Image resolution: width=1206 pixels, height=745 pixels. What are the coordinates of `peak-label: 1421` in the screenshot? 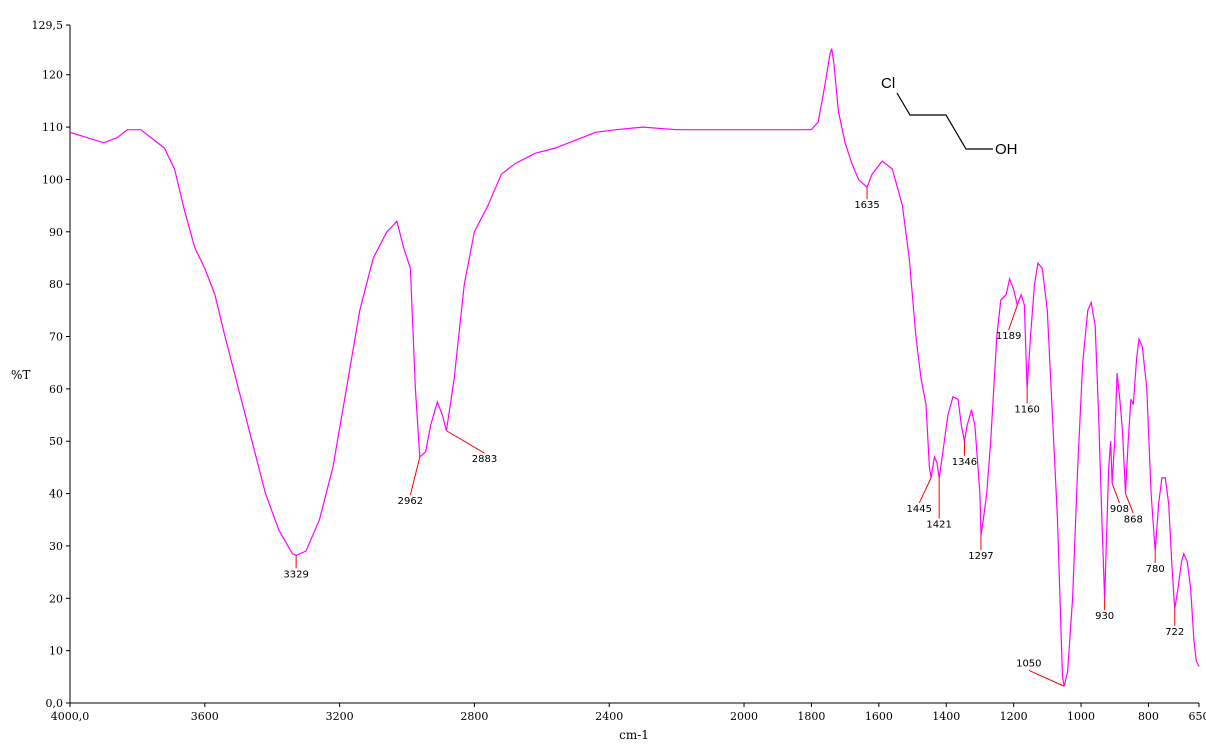 It's located at (938, 525).